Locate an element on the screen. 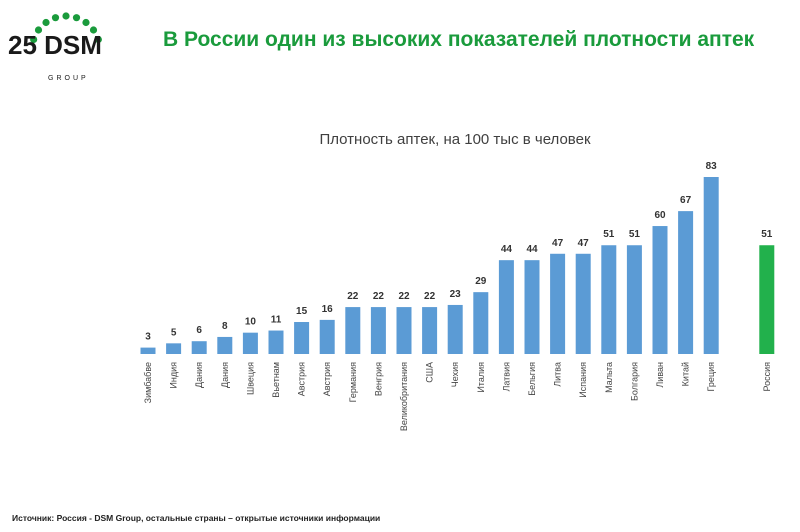 The width and height of the screenshot is (800, 532). chart-title: Плотность аптек, на 100 тыс в человек is located at coordinates (455, 139).